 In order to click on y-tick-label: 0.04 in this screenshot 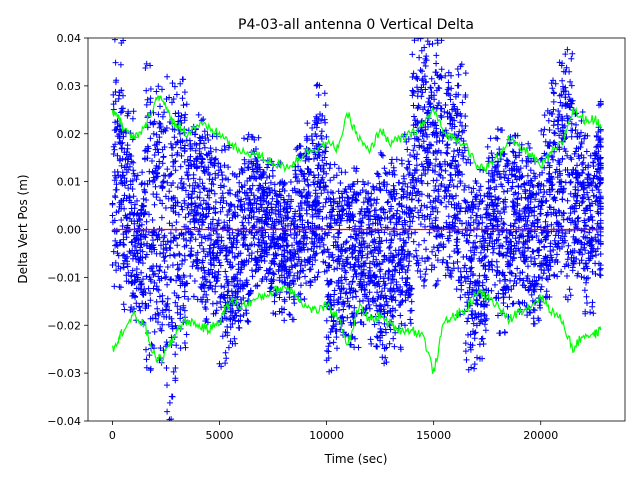, I will do `click(69, 38)`.